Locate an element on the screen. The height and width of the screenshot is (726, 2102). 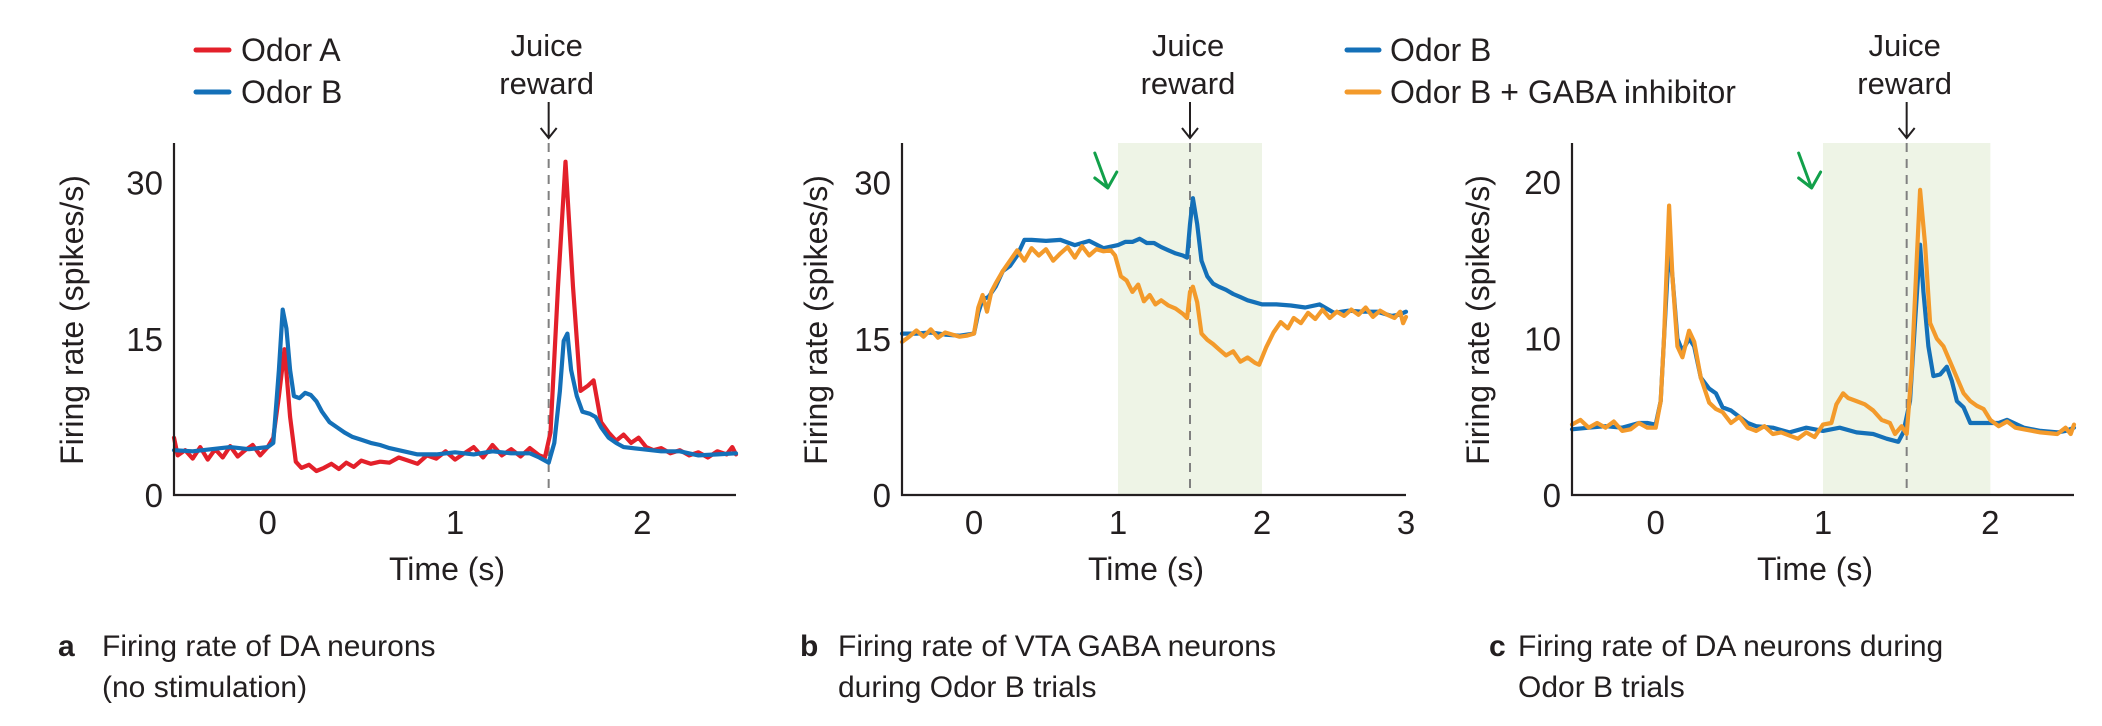
y-tick-label: 20 is located at coordinates (1542, 182).